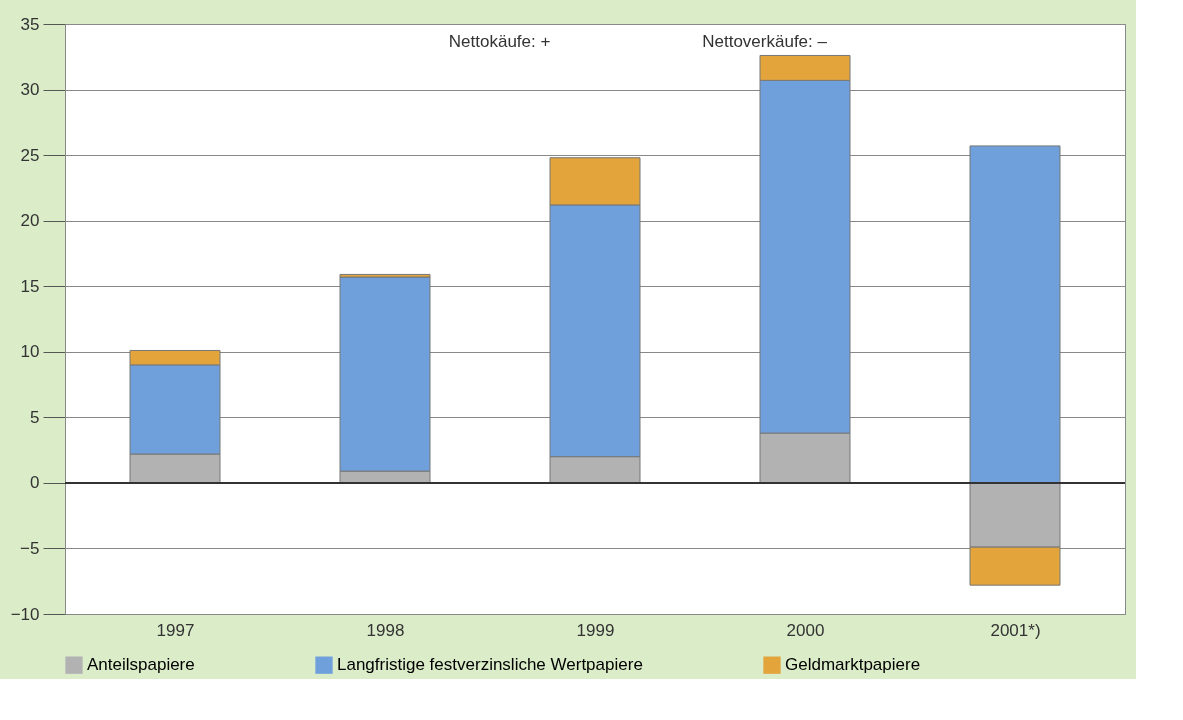  What do you see at coordinates (853, 665) in the screenshot?
I see `legend-label: Geldmarktpapiere` at bounding box center [853, 665].